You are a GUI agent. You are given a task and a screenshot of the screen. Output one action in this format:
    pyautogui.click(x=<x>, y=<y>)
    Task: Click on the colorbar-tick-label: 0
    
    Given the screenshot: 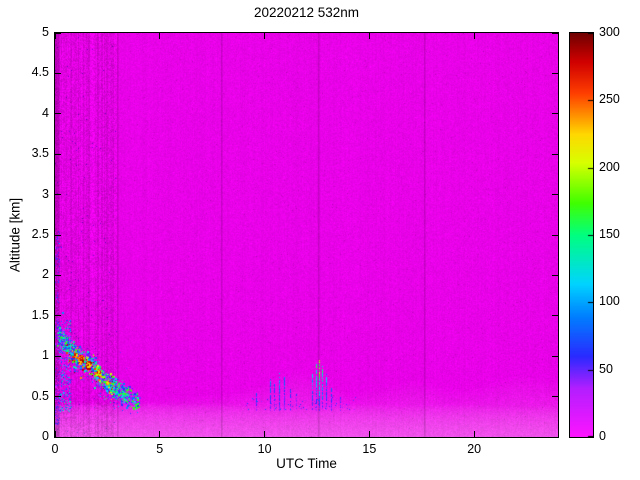 What is the action you would take?
    pyautogui.click(x=602, y=436)
    